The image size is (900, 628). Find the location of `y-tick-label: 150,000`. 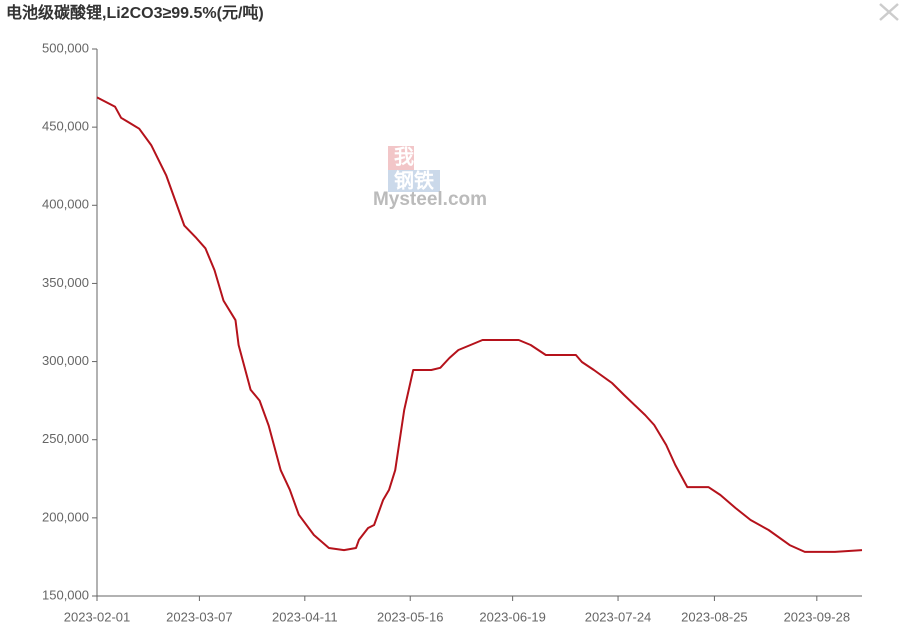

y-tick-label: 150,000 is located at coordinates (65, 594).